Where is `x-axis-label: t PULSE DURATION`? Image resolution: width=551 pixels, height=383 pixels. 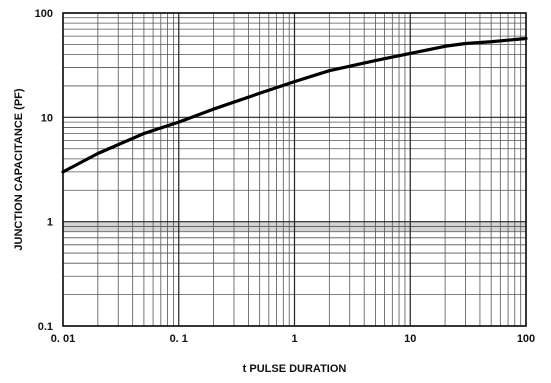
x-axis-label: t PULSE DURATION is located at coordinates (295, 369).